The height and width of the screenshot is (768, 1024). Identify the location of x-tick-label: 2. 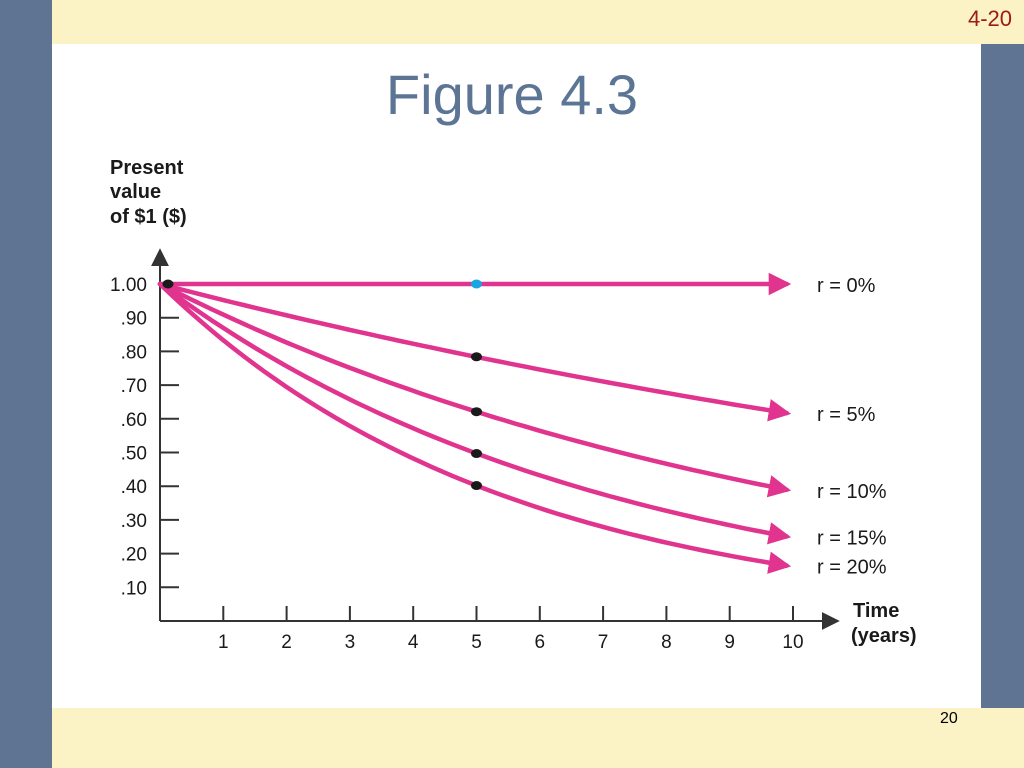
(286, 642).